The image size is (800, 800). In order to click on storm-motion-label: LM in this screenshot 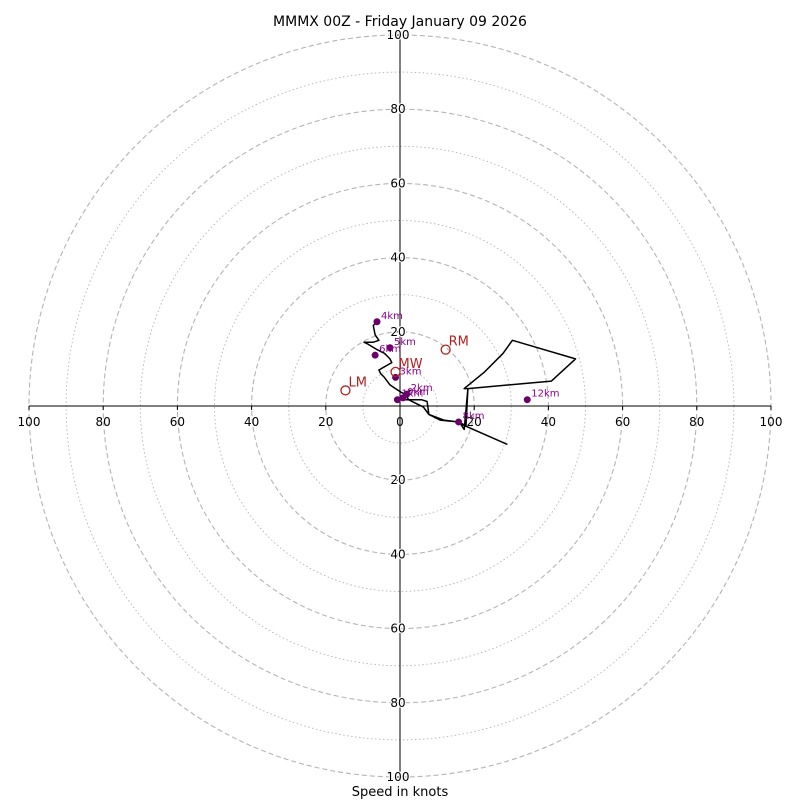, I will do `click(357, 382)`.